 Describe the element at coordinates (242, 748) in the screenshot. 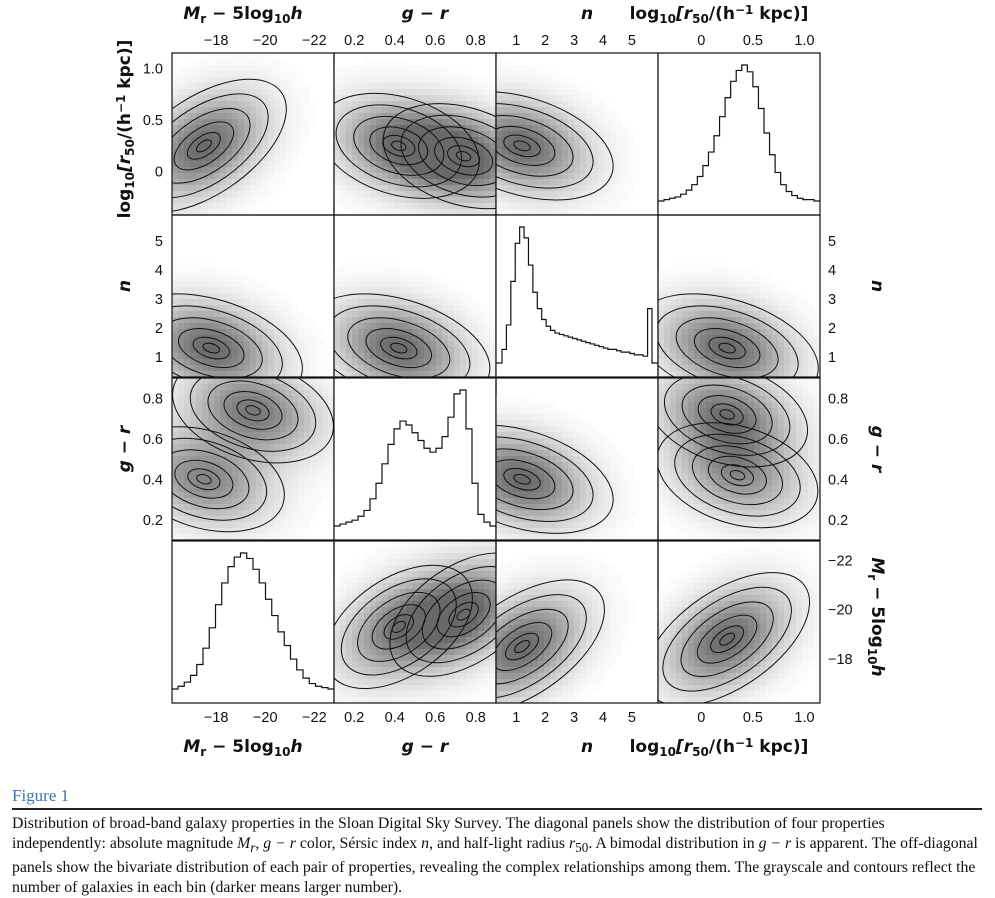

I see `bottom-label-mr: Mr − 5log10h` at that location.